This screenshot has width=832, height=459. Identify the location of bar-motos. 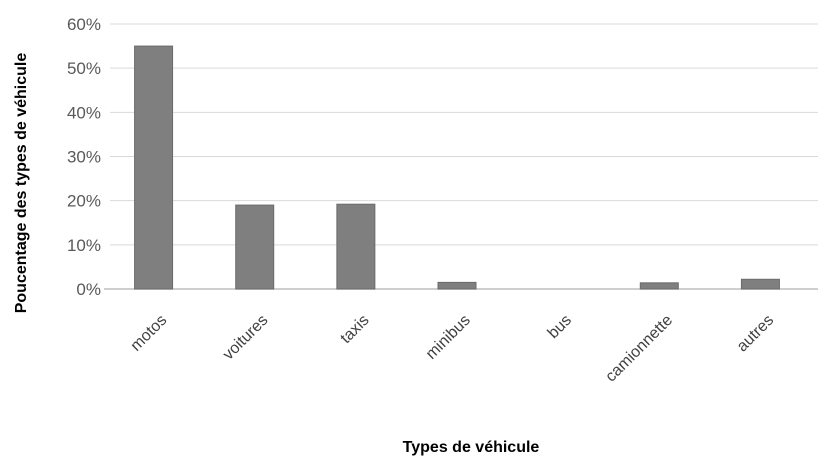
(154, 167).